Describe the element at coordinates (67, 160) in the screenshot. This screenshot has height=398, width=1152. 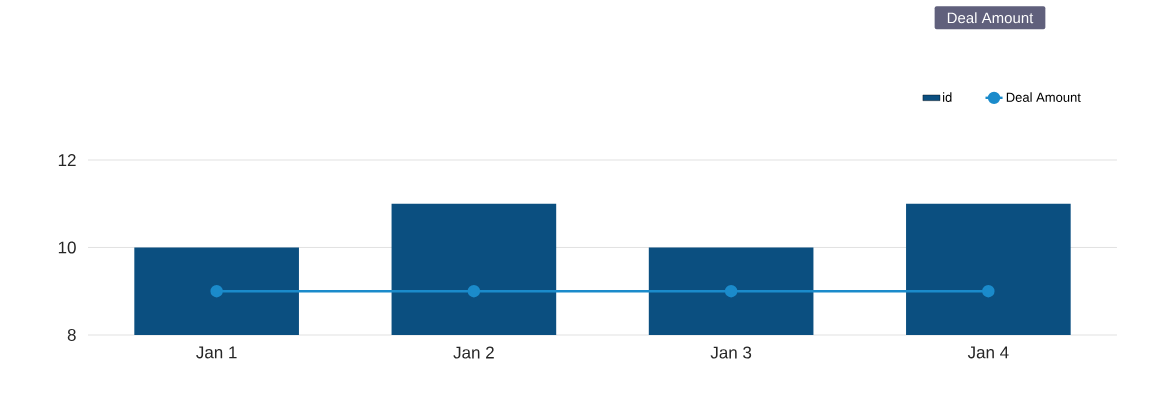
I see `y-tick-label: 12` at that location.